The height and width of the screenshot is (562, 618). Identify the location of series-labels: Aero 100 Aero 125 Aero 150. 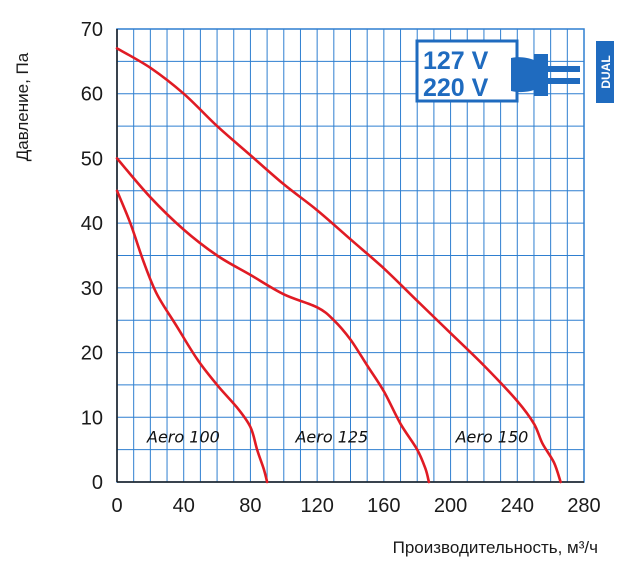
(337, 437).